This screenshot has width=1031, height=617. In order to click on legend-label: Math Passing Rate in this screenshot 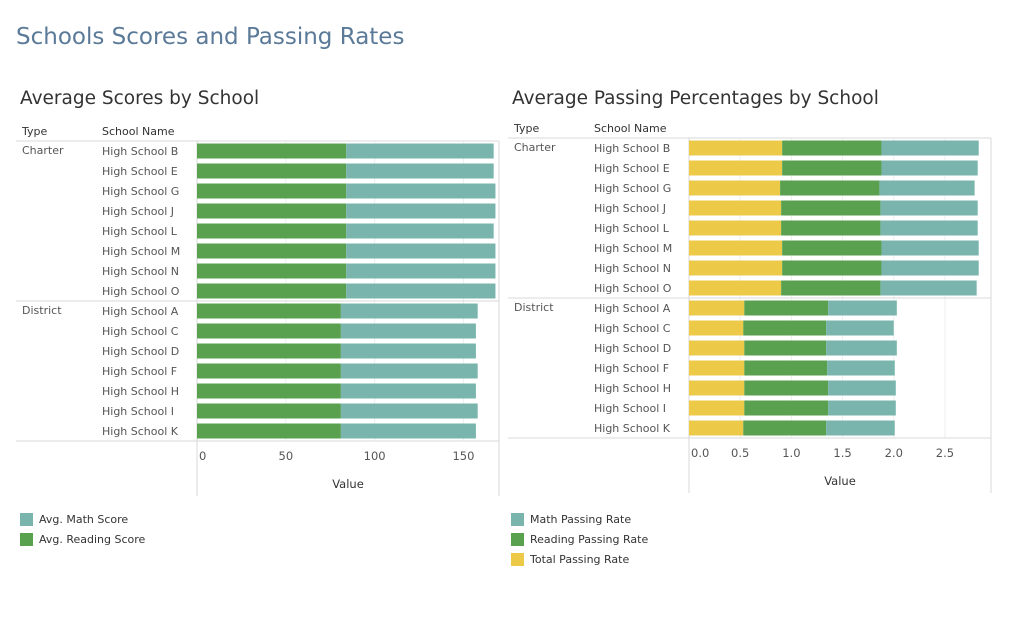, I will do `click(581, 519)`.